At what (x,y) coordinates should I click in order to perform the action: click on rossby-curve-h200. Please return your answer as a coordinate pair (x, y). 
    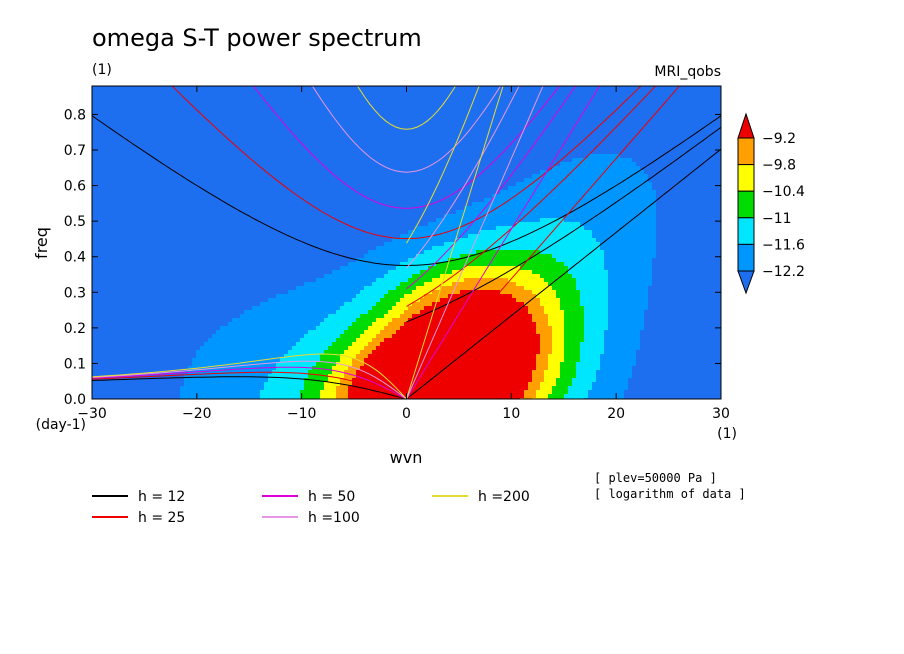
    Looking at the image, I should click on (249, 376).